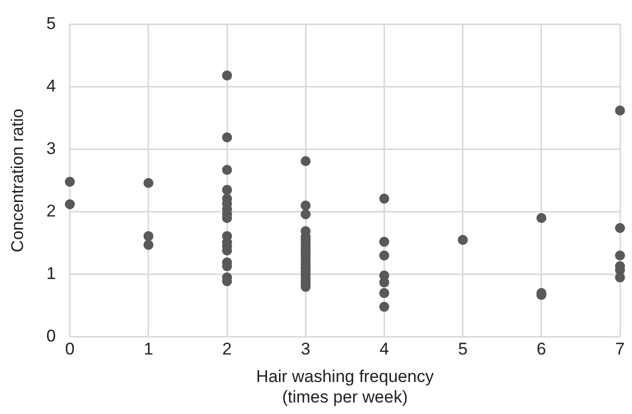 This screenshot has height=414, width=632. I want to click on x-tick-label: 4, so click(384, 349).